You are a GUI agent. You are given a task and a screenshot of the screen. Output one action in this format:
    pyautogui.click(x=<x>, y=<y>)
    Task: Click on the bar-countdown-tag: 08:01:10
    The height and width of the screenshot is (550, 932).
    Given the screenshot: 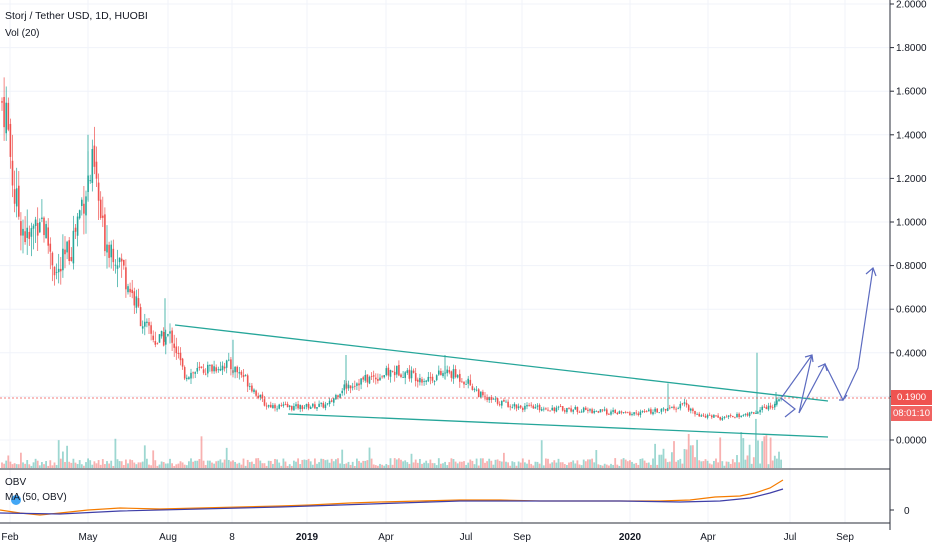 What is the action you would take?
    pyautogui.click(x=911, y=413)
    